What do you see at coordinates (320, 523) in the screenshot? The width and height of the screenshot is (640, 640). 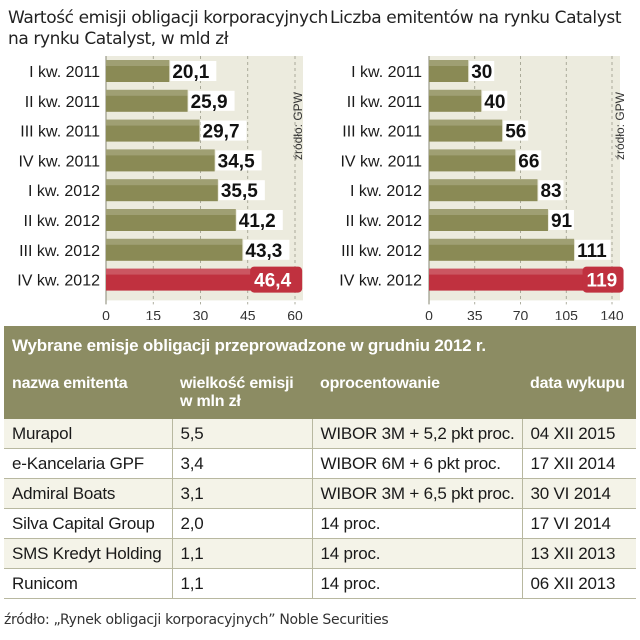 I see `table-row: Silva Capital Group 2,0 14 proc. 17 VI 2014` at bounding box center [320, 523].